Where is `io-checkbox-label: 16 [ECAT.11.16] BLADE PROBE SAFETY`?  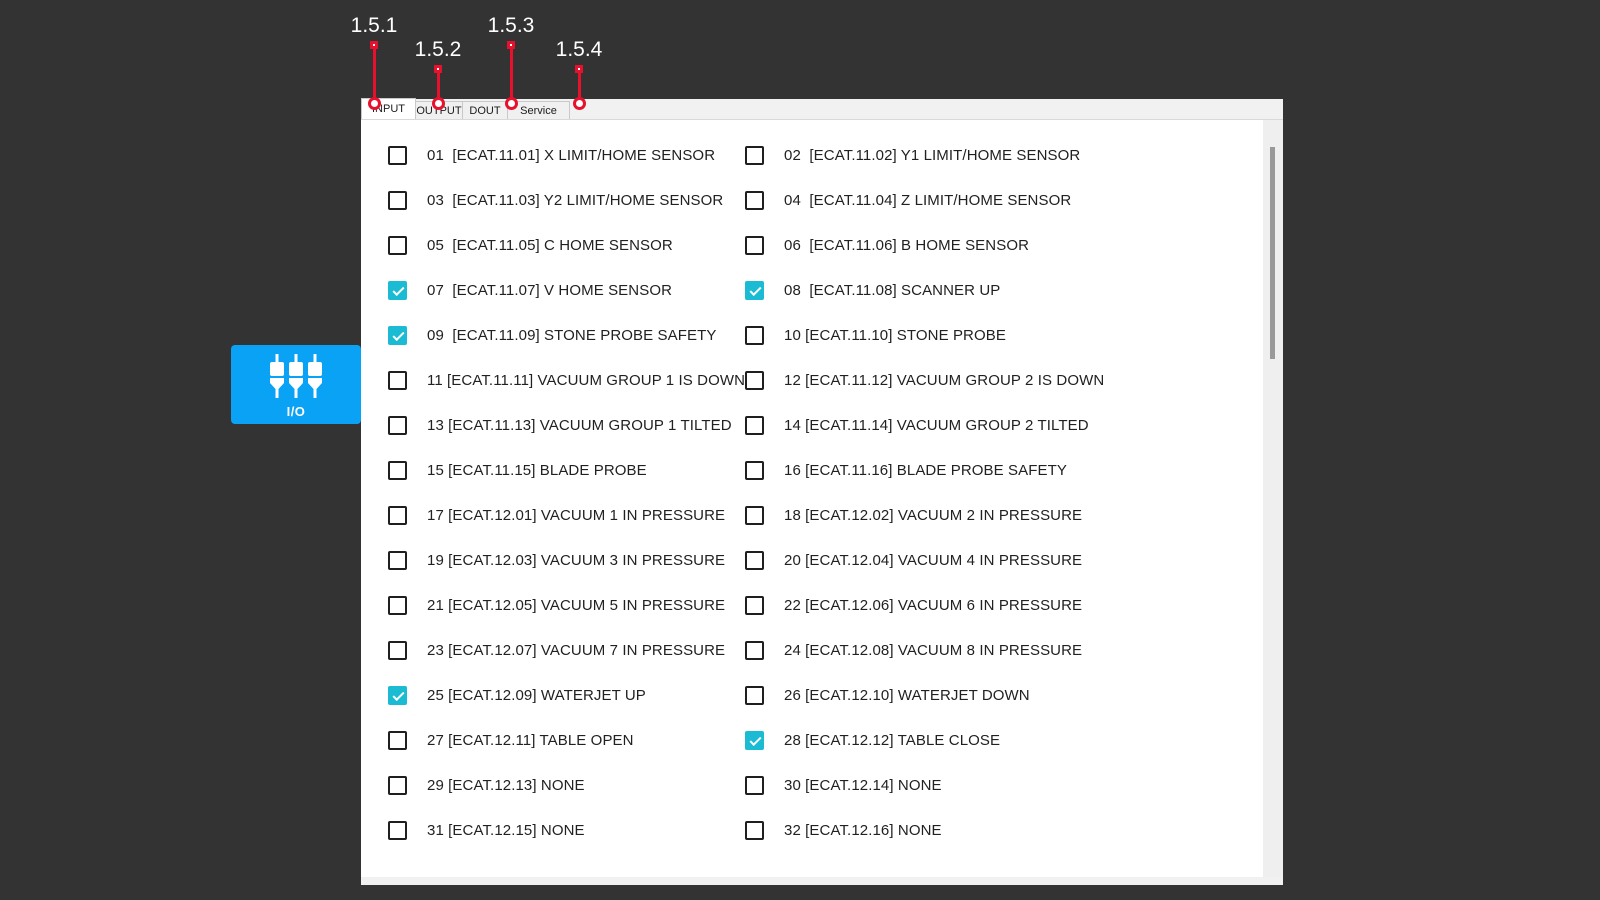
io-checkbox-label: 16 [ECAT.11.16] BLADE PROBE SAFETY is located at coordinates (925, 470).